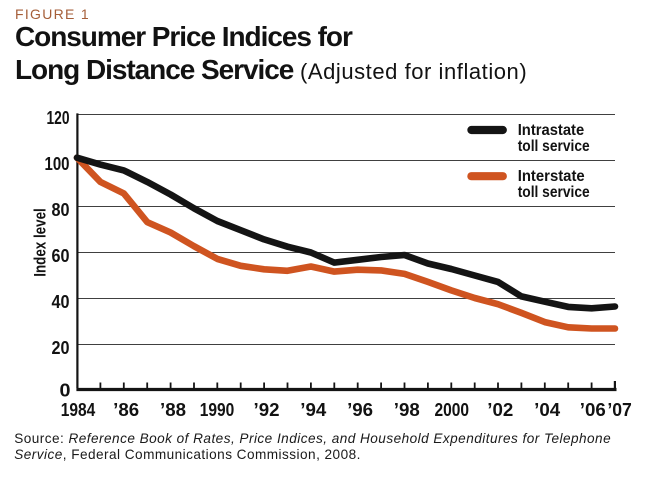 This screenshot has width=660, height=482. What do you see at coordinates (593, 410) in the screenshot?
I see `svg-text: ’06` at bounding box center [593, 410].